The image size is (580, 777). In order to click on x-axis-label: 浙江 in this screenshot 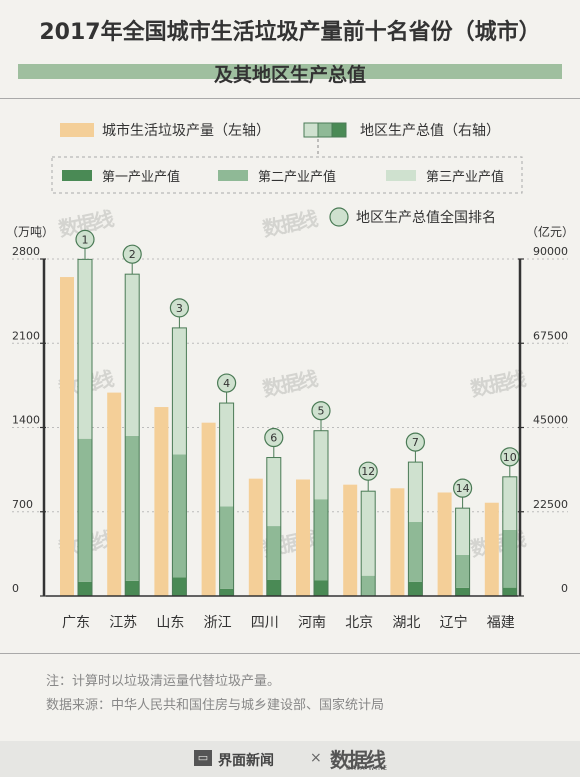, I will do `click(218, 623)`.